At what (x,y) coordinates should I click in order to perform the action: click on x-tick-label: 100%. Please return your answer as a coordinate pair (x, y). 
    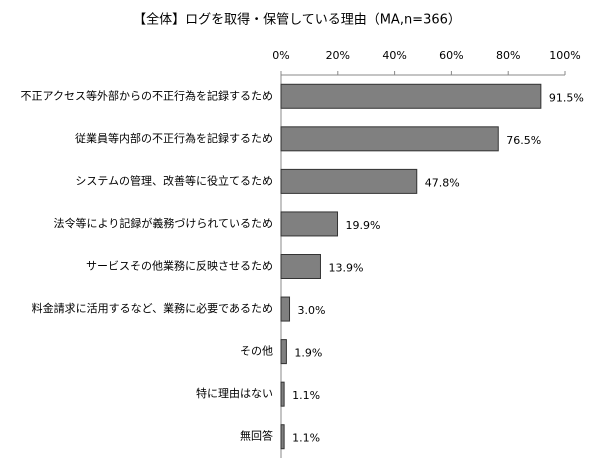
    Looking at the image, I should click on (564, 55).